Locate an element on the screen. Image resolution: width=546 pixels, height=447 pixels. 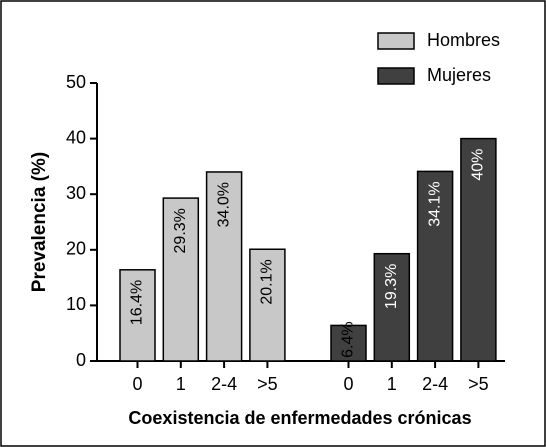
value-label: 40% is located at coordinates (478, 165).